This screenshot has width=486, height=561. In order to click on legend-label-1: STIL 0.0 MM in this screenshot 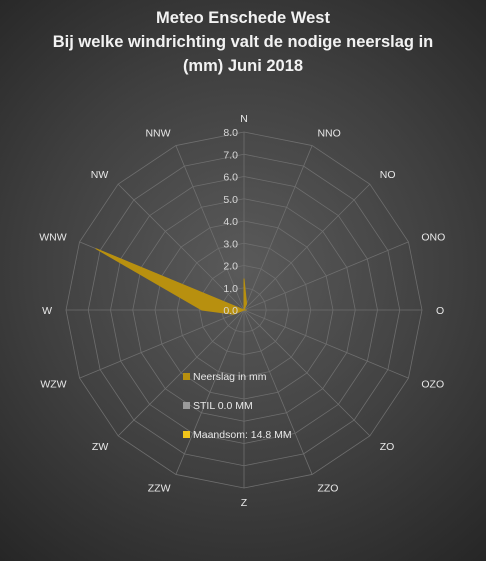, I will do `click(223, 406)`.